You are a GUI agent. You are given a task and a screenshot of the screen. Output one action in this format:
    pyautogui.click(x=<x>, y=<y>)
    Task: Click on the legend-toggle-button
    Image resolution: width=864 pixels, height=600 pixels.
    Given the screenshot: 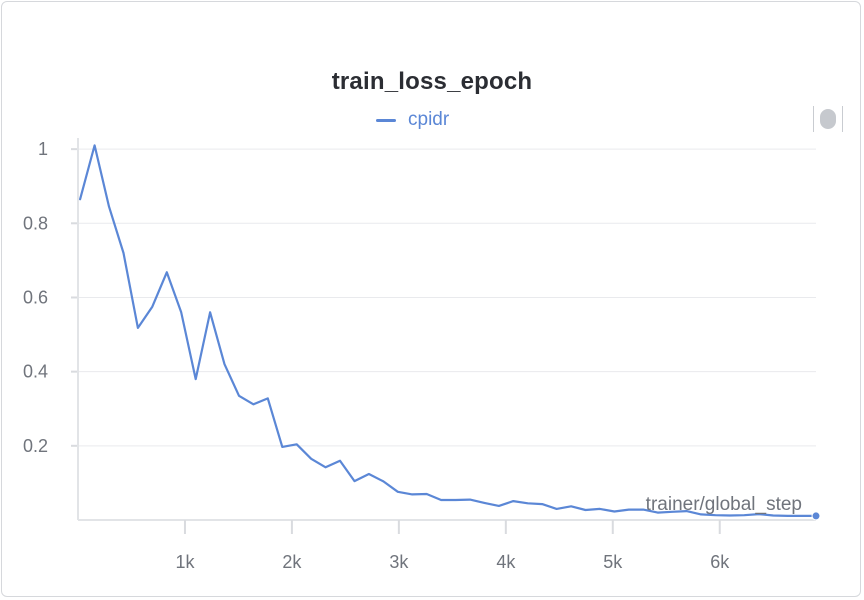 What is the action you would take?
    pyautogui.click(x=828, y=119)
    